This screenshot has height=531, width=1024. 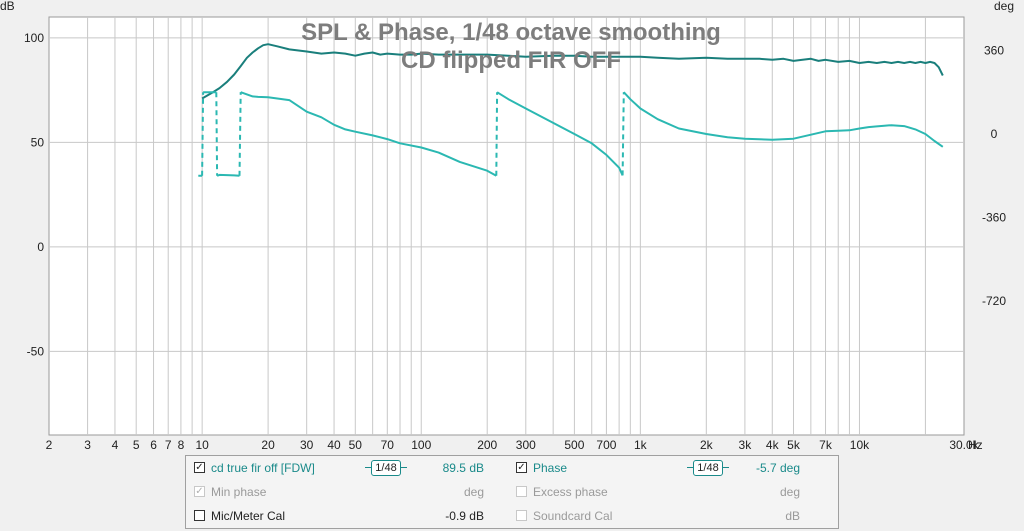 What do you see at coordinates (666, 516) in the screenshot?
I see `legend-row-soundcard-cal: Soundcard Cal dB` at bounding box center [666, 516].